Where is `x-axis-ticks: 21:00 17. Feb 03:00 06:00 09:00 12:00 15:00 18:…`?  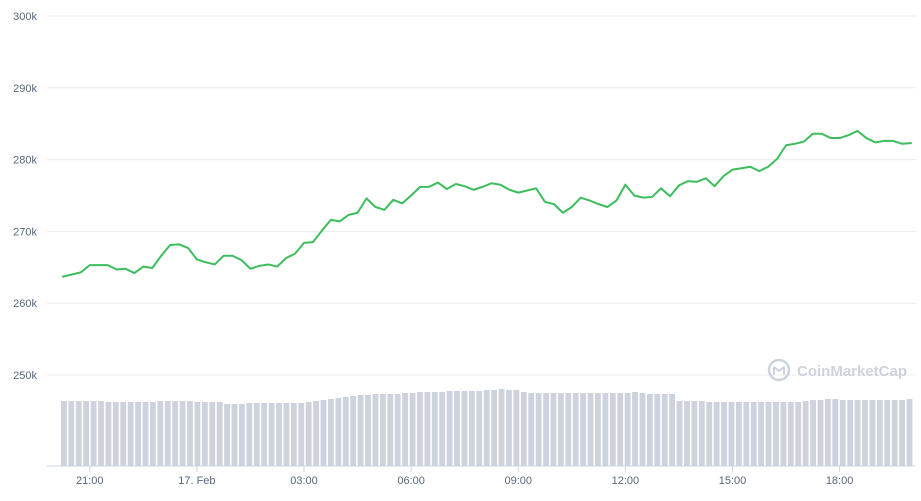
x-axis-ticks: 21:00 17. Feb 03:00 06:00 09:00 12:00 15:00 18:… is located at coordinates (464, 476).